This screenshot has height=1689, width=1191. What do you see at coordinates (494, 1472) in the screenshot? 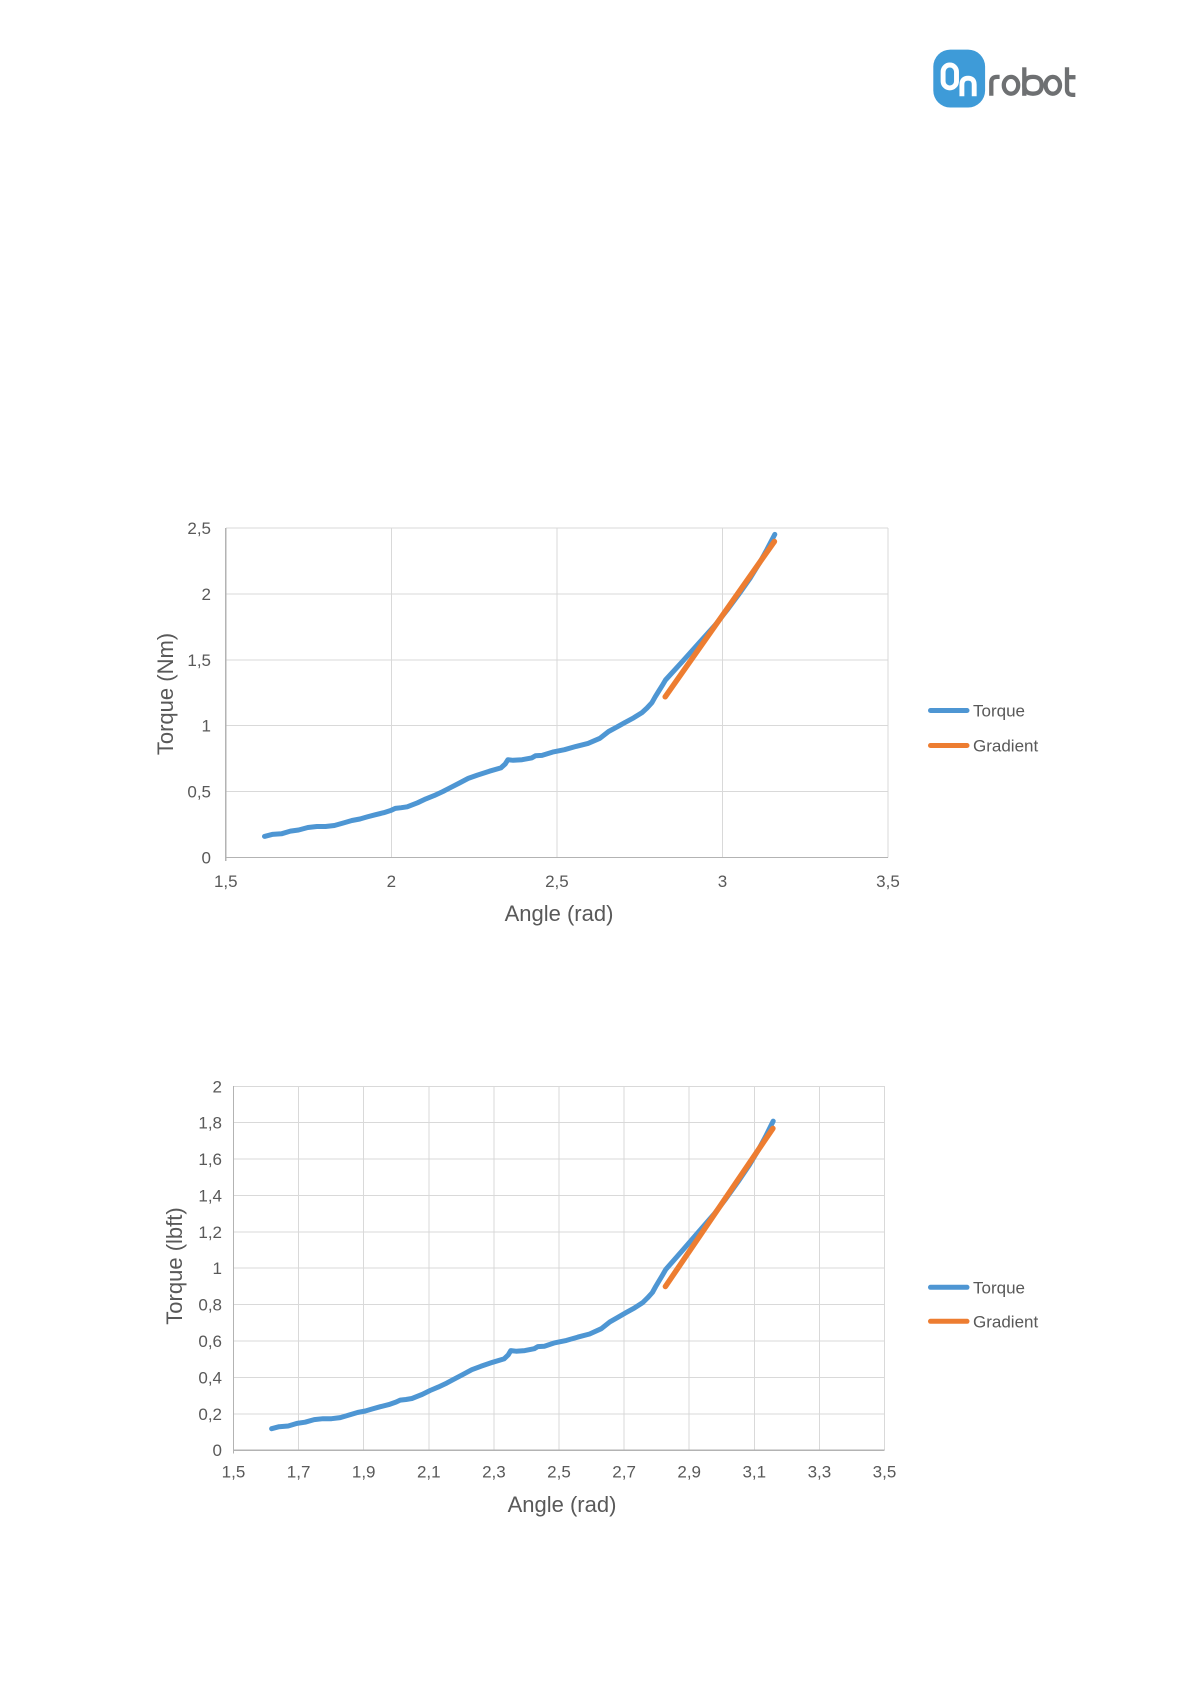
I see `svg-text: 2,3` at bounding box center [494, 1472].